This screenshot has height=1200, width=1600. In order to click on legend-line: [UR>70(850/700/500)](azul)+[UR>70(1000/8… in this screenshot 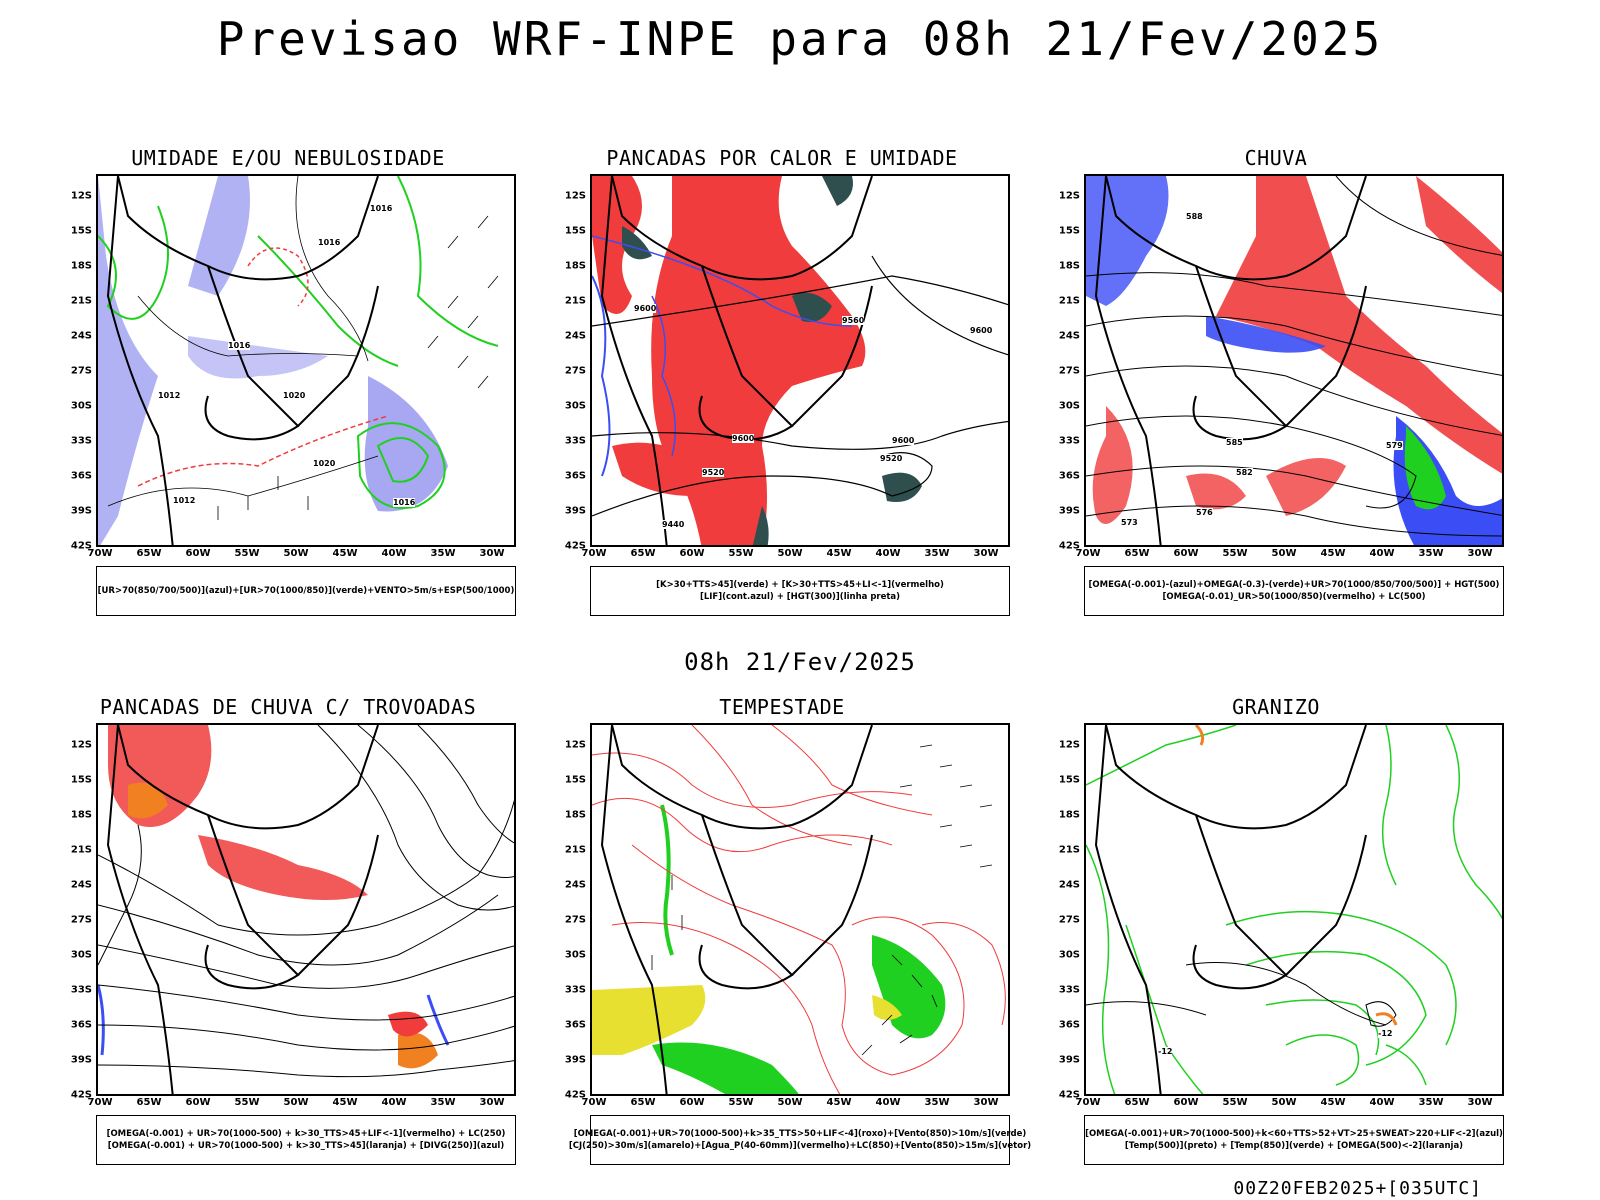, I will do `click(306, 591)`.